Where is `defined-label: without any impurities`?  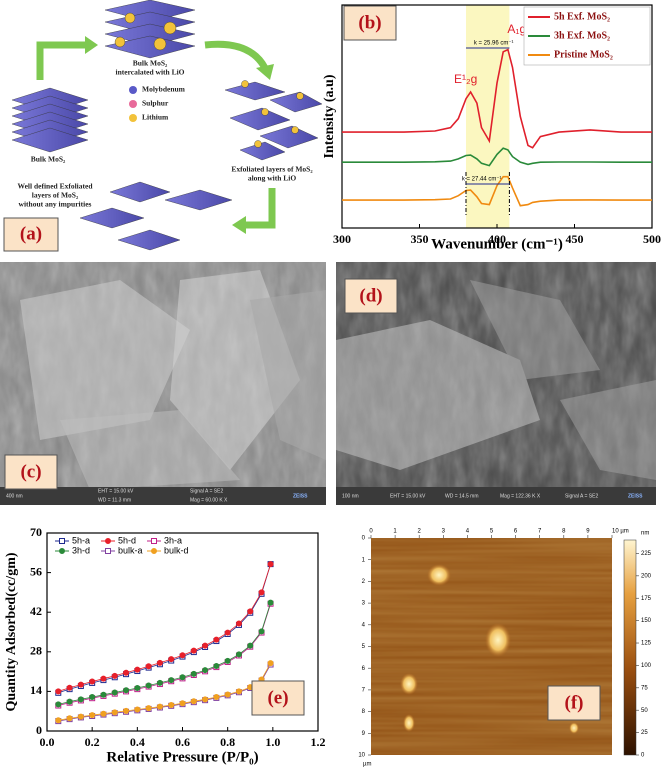
defined-label: without any impurities is located at coordinates (55, 204).